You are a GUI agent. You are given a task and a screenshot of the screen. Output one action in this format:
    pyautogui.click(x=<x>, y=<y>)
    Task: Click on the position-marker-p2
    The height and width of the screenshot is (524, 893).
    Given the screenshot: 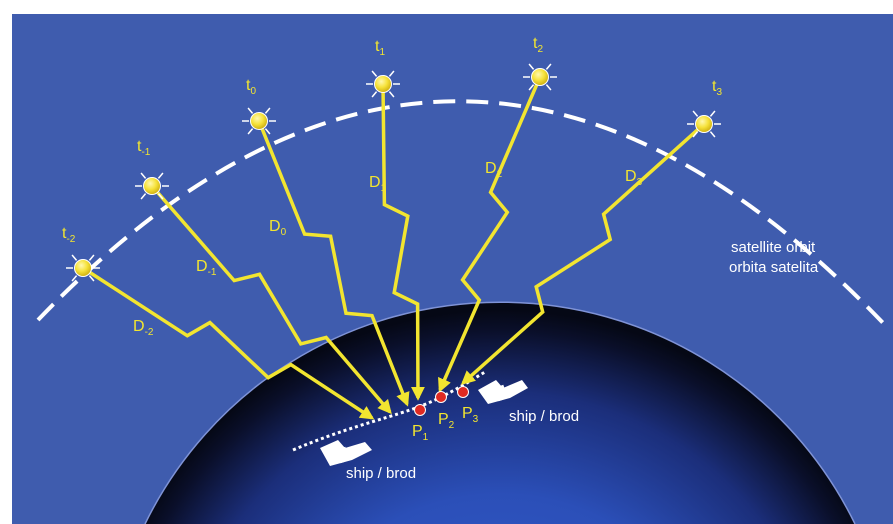 What is the action you would take?
    pyautogui.click(x=441, y=397)
    